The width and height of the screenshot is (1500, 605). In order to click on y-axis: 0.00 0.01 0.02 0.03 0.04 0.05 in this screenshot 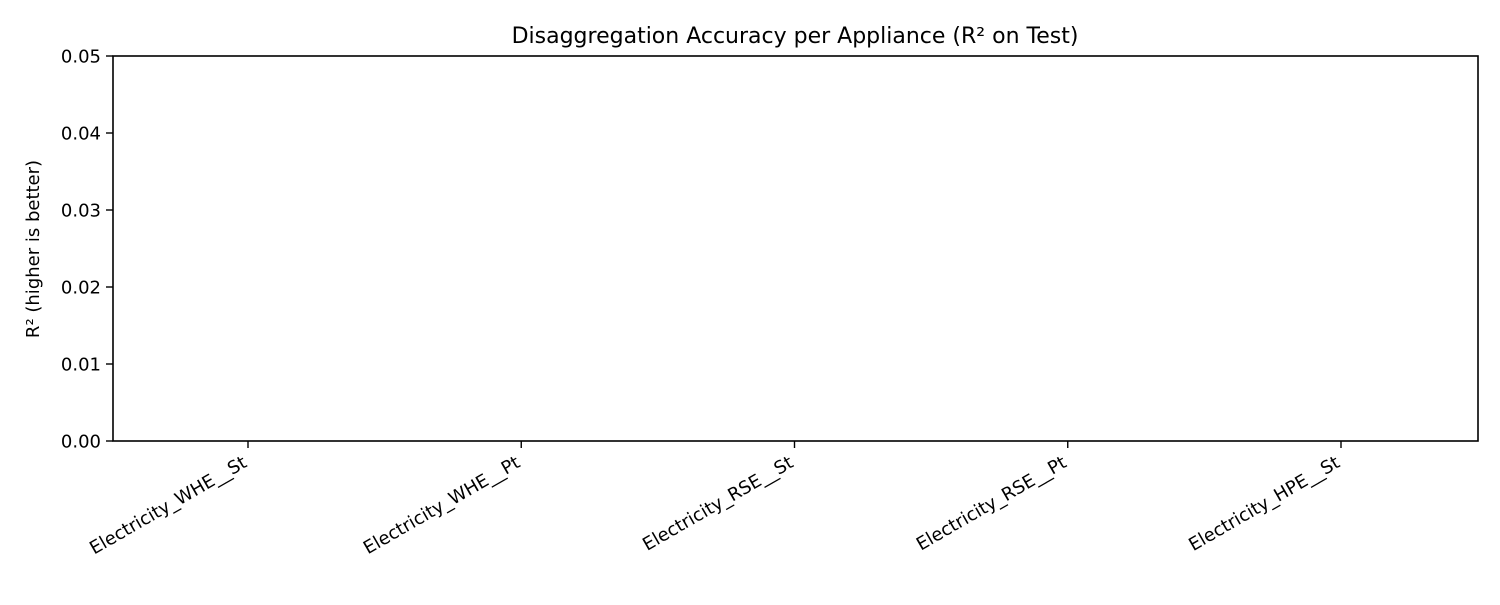, I will do `click(87, 250)`.